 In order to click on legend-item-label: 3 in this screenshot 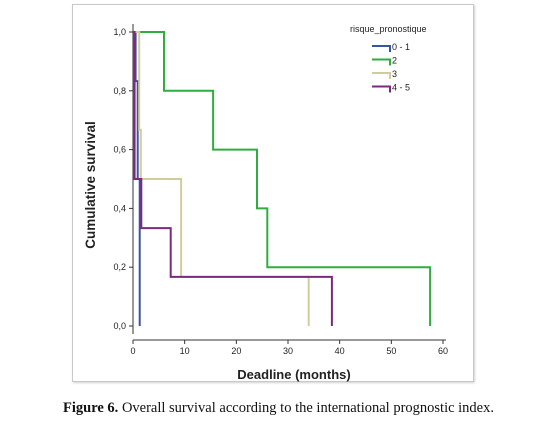, I will do `click(394, 74)`.